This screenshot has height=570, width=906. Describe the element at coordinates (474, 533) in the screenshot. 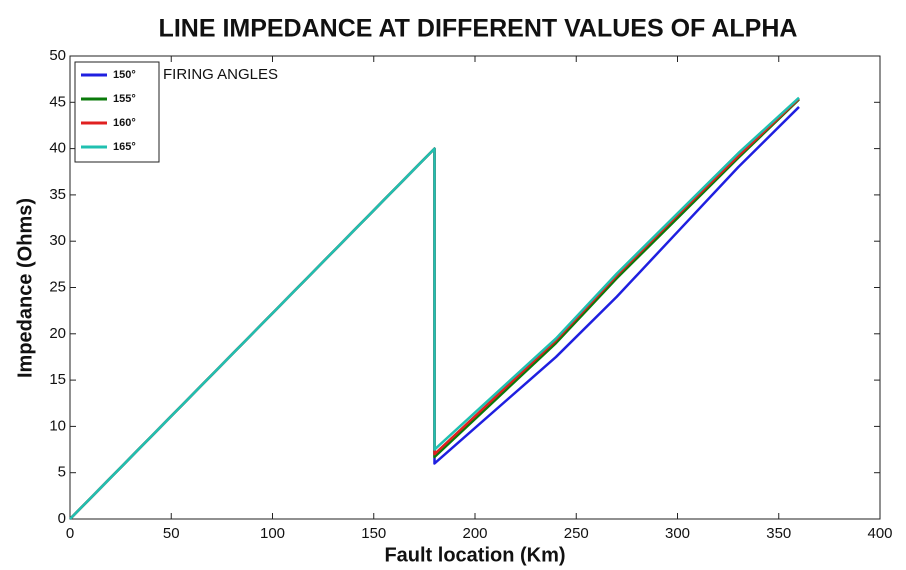

I see `x-tick-label: 200` at that location.